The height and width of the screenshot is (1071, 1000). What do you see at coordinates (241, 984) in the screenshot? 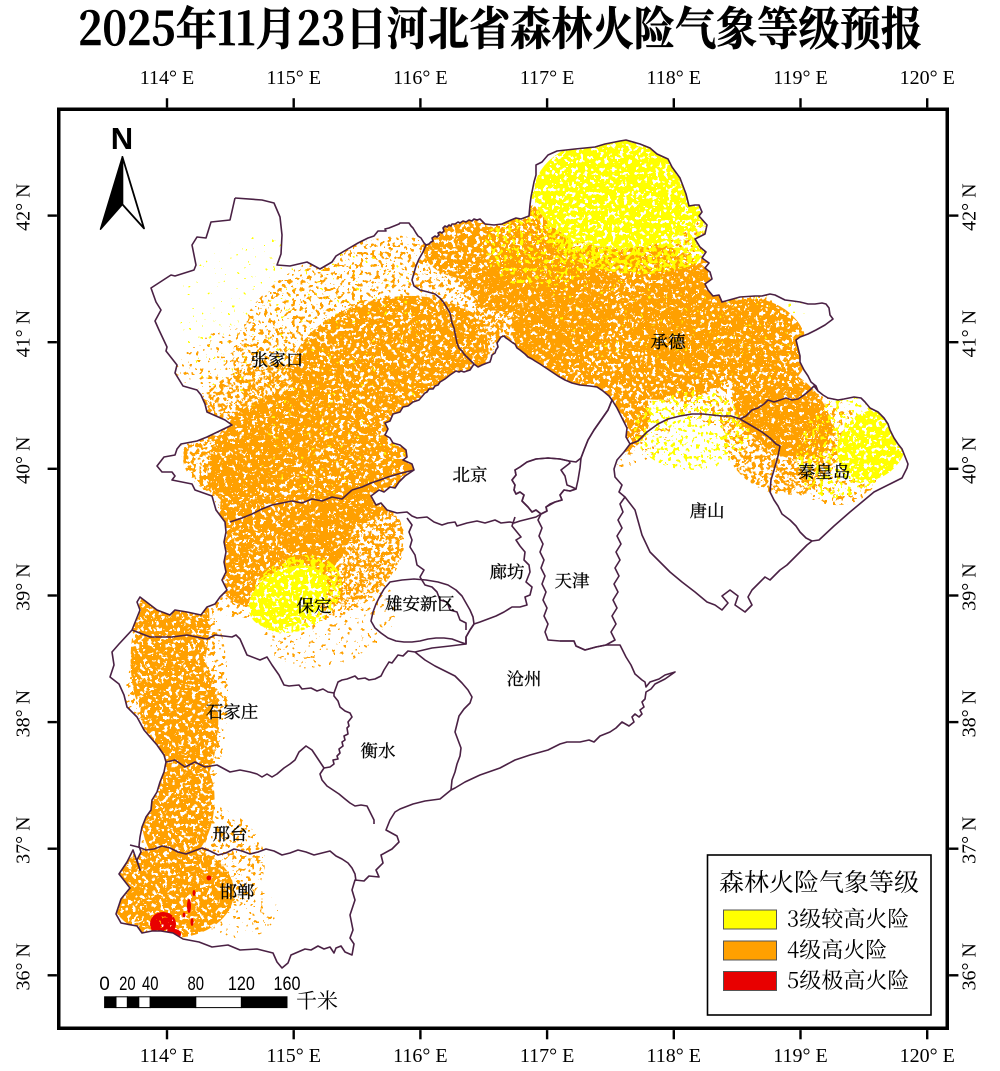
I see `svg-text: 120` at bounding box center [241, 984].